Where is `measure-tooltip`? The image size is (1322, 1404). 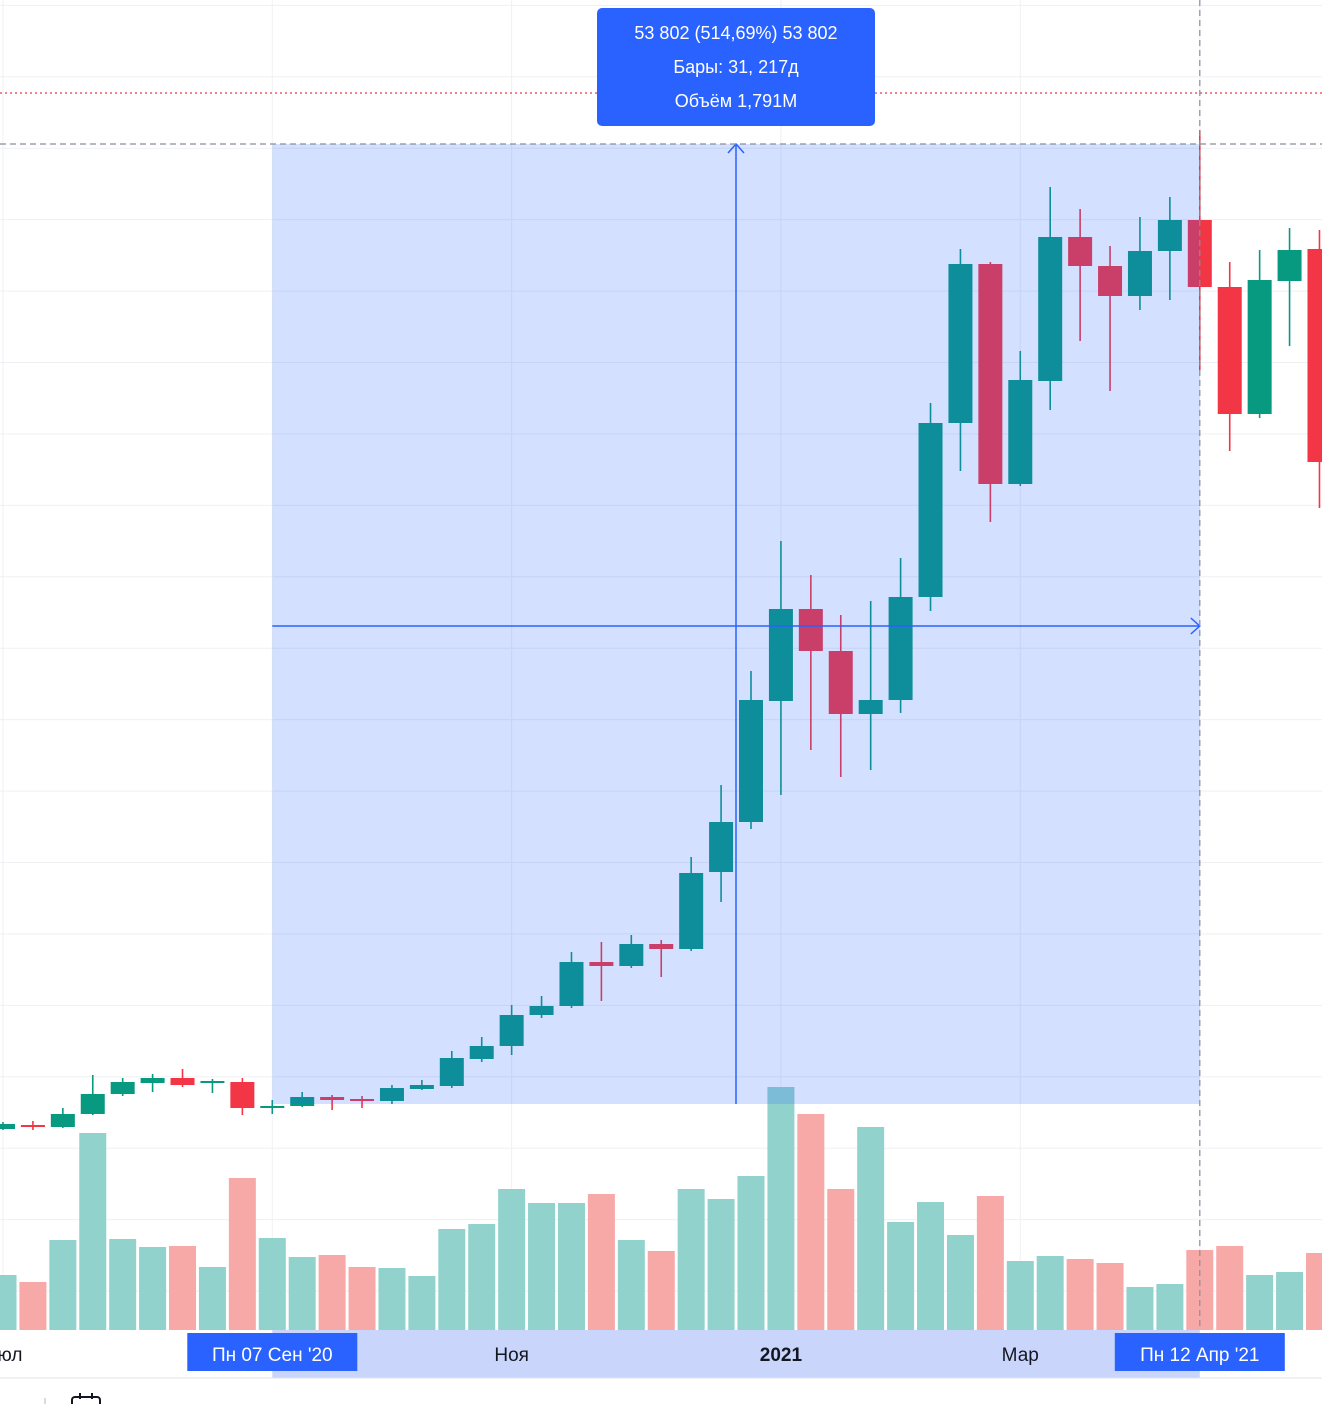
measure-tooltip is located at coordinates (736, 67).